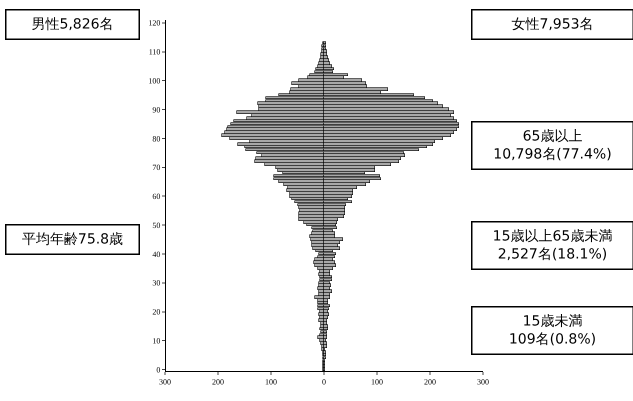 The image size is (633, 401). What do you see at coordinates (158, 369) in the screenshot?
I see `y-tick-label: 0` at bounding box center [158, 369].